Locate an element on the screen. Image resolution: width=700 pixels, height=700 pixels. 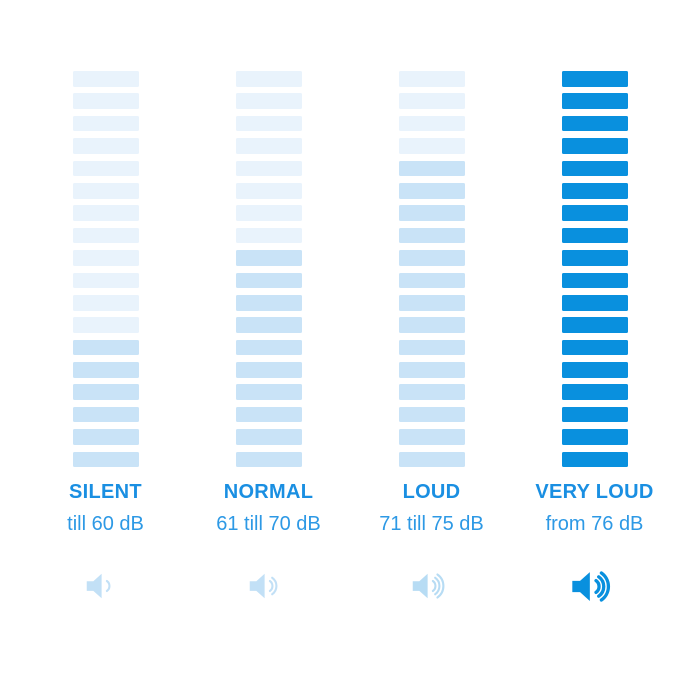
db-range-label: till 60 dB is located at coordinates (105, 524).